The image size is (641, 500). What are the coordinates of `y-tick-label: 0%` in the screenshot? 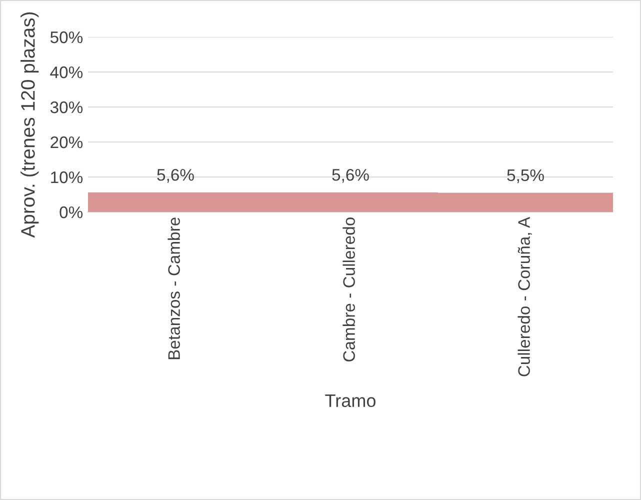 It's located at (71, 212).